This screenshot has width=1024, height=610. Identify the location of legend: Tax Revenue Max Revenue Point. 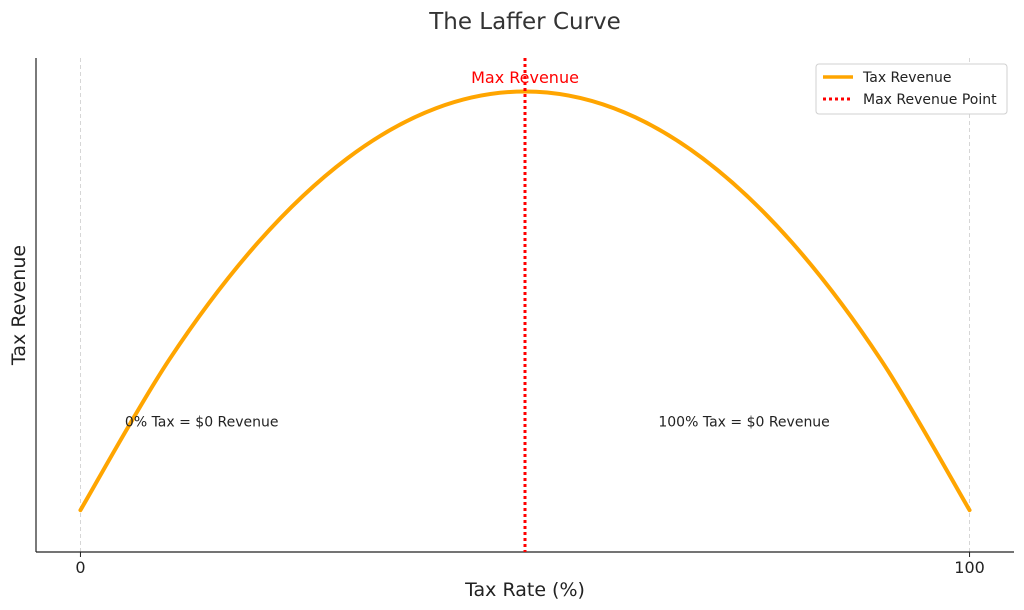
(911, 89).